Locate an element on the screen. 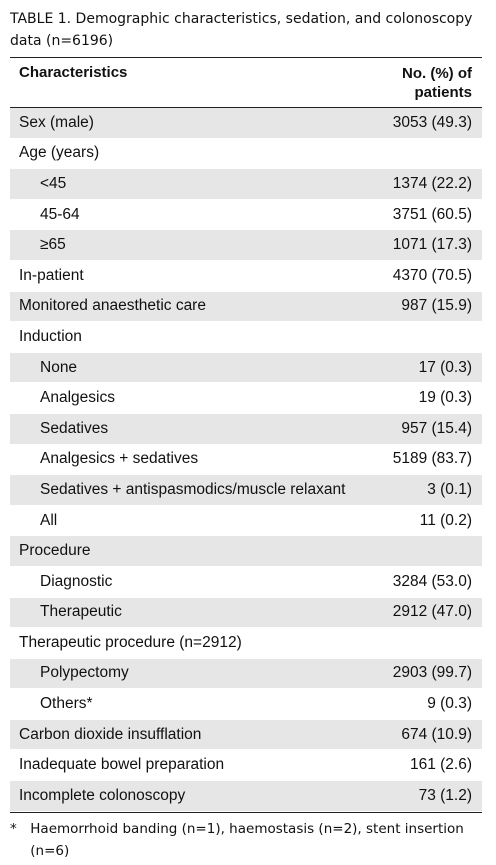 This screenshot has height=865, width=496. row-label: None is located at coordinates (59, 367).